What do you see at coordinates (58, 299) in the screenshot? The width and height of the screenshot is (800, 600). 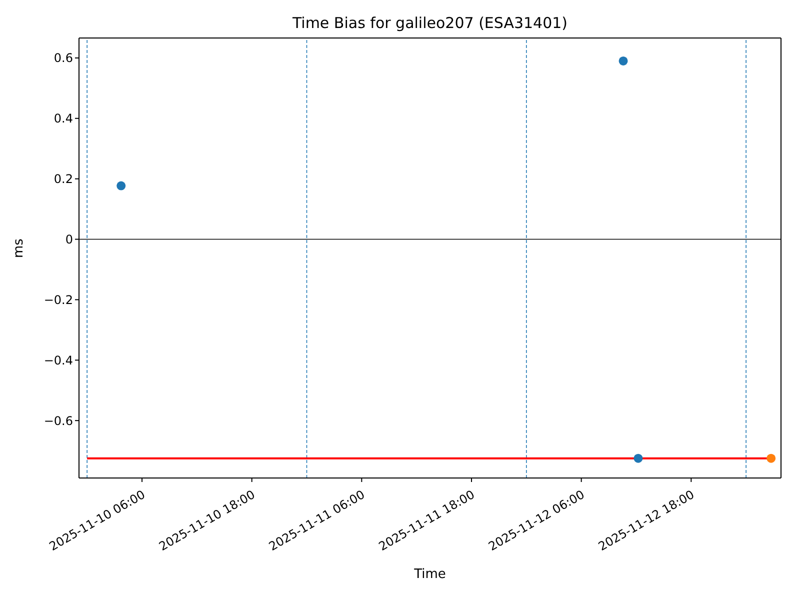 I see `y-tick-label: −0.2` at bounding box center [58, 299].